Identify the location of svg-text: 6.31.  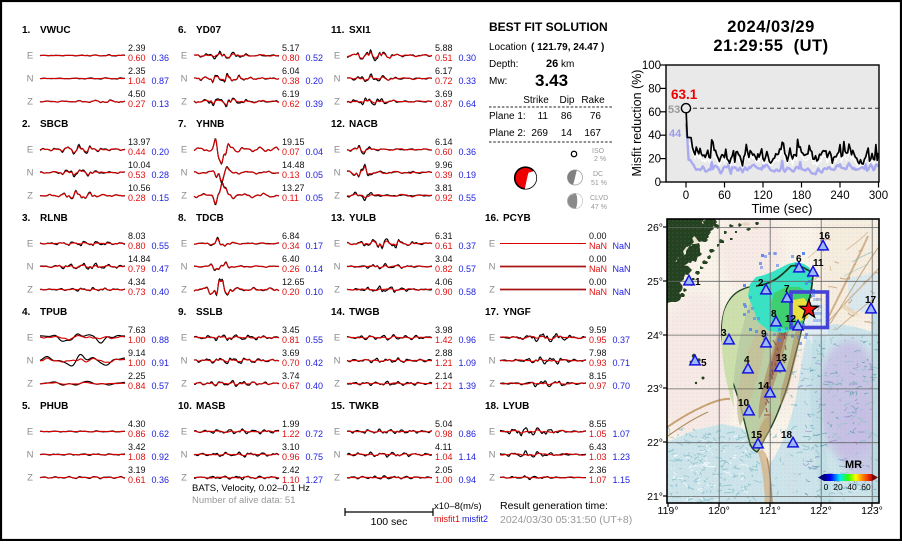
(444, 236).